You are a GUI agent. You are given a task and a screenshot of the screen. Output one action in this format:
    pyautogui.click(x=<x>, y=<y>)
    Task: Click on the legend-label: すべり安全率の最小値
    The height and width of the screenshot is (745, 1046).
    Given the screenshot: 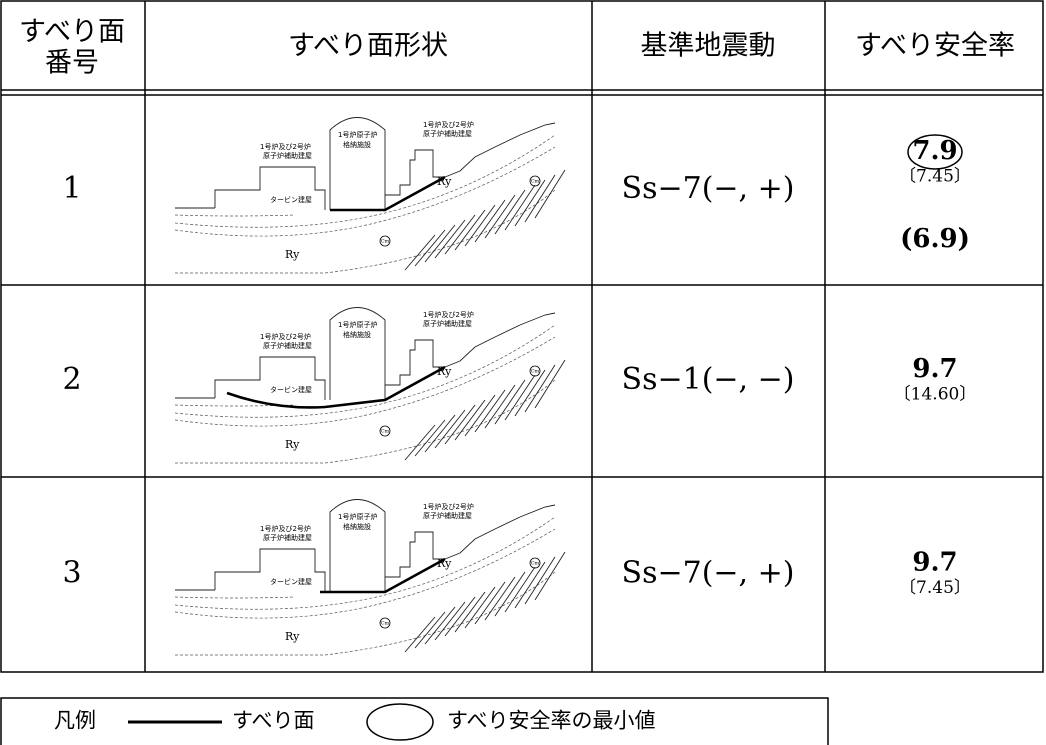 What is the action you would take?
    pyautogui.click(x=551, y=721)
    